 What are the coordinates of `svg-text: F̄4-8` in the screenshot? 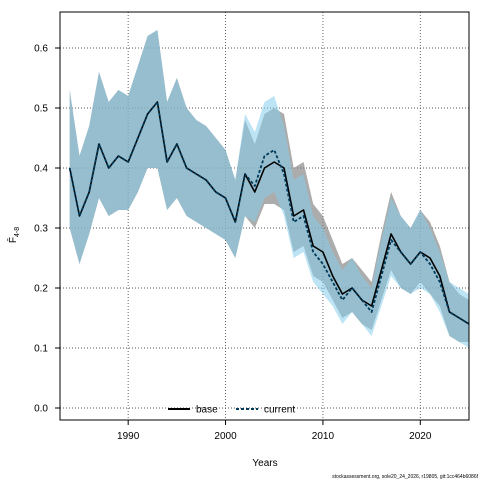 It's located at (13, 235).